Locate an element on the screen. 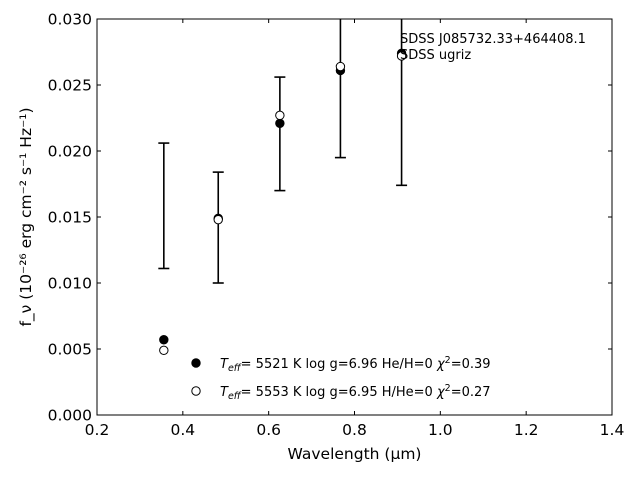  y-axis-label: f_ν (10⁻²⁶ erg cm⁻² s⁻¹ Hz⁻¹) is located at coordinates (26, 216).